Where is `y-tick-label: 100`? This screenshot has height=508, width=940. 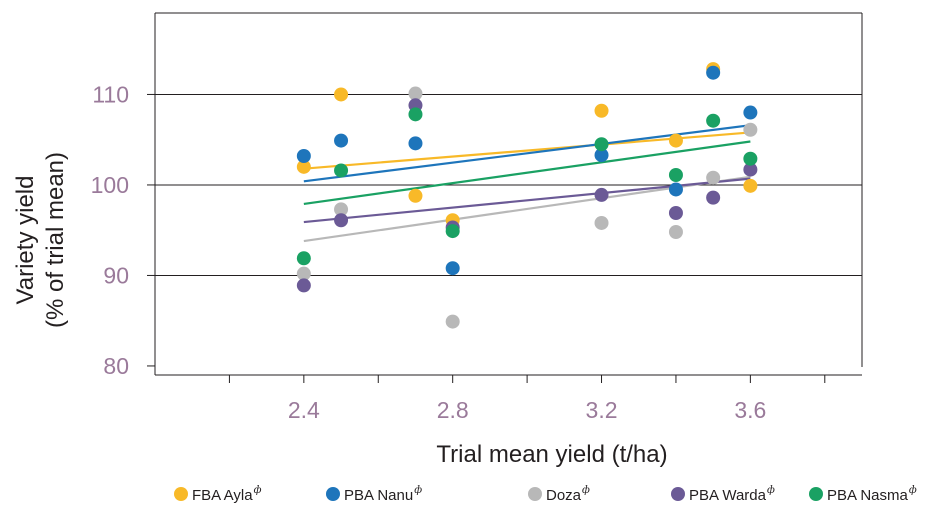
y-tick-label: 100 is located at coordinates (110, 185).